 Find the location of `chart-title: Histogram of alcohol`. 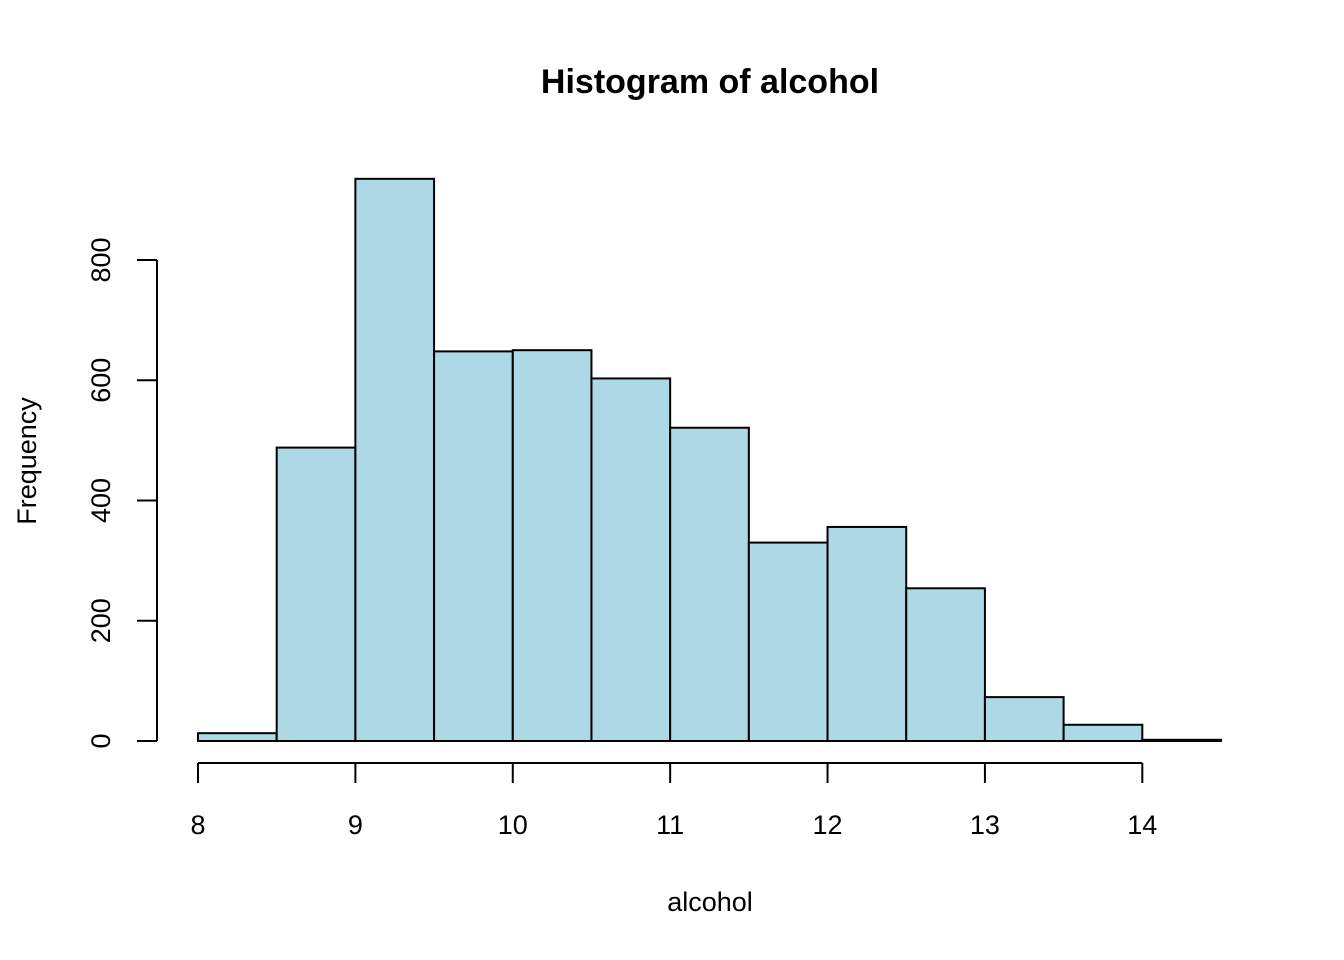

chart-title: Histogram of alcohol is located at coordinates (710, 82).